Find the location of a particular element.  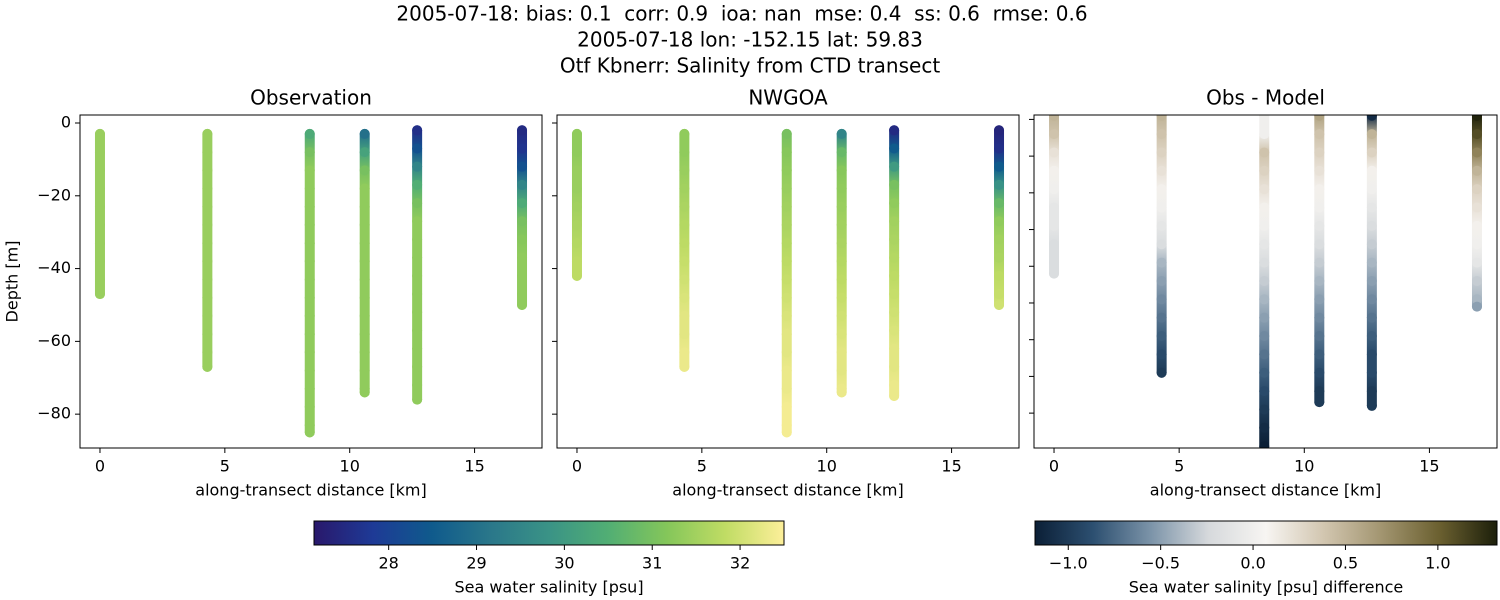

y-tick-label: −80 is located at coordinates (54, 413).